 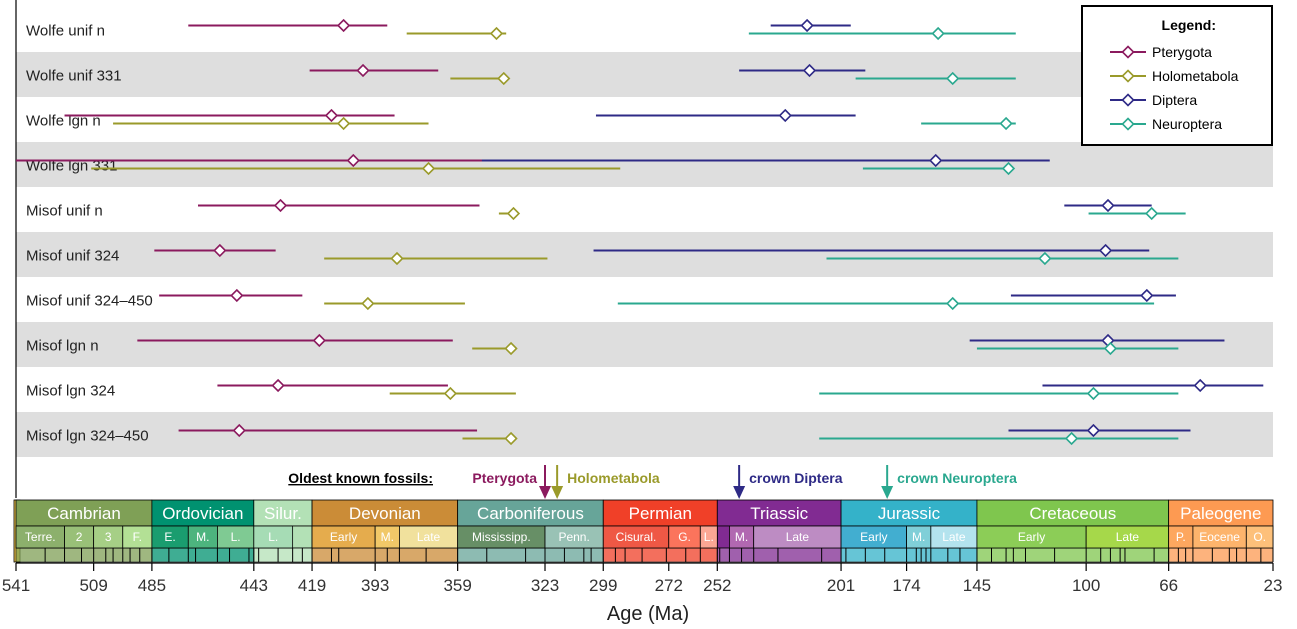 I want to click on subdivision: Early, so click(x=873, y=537).